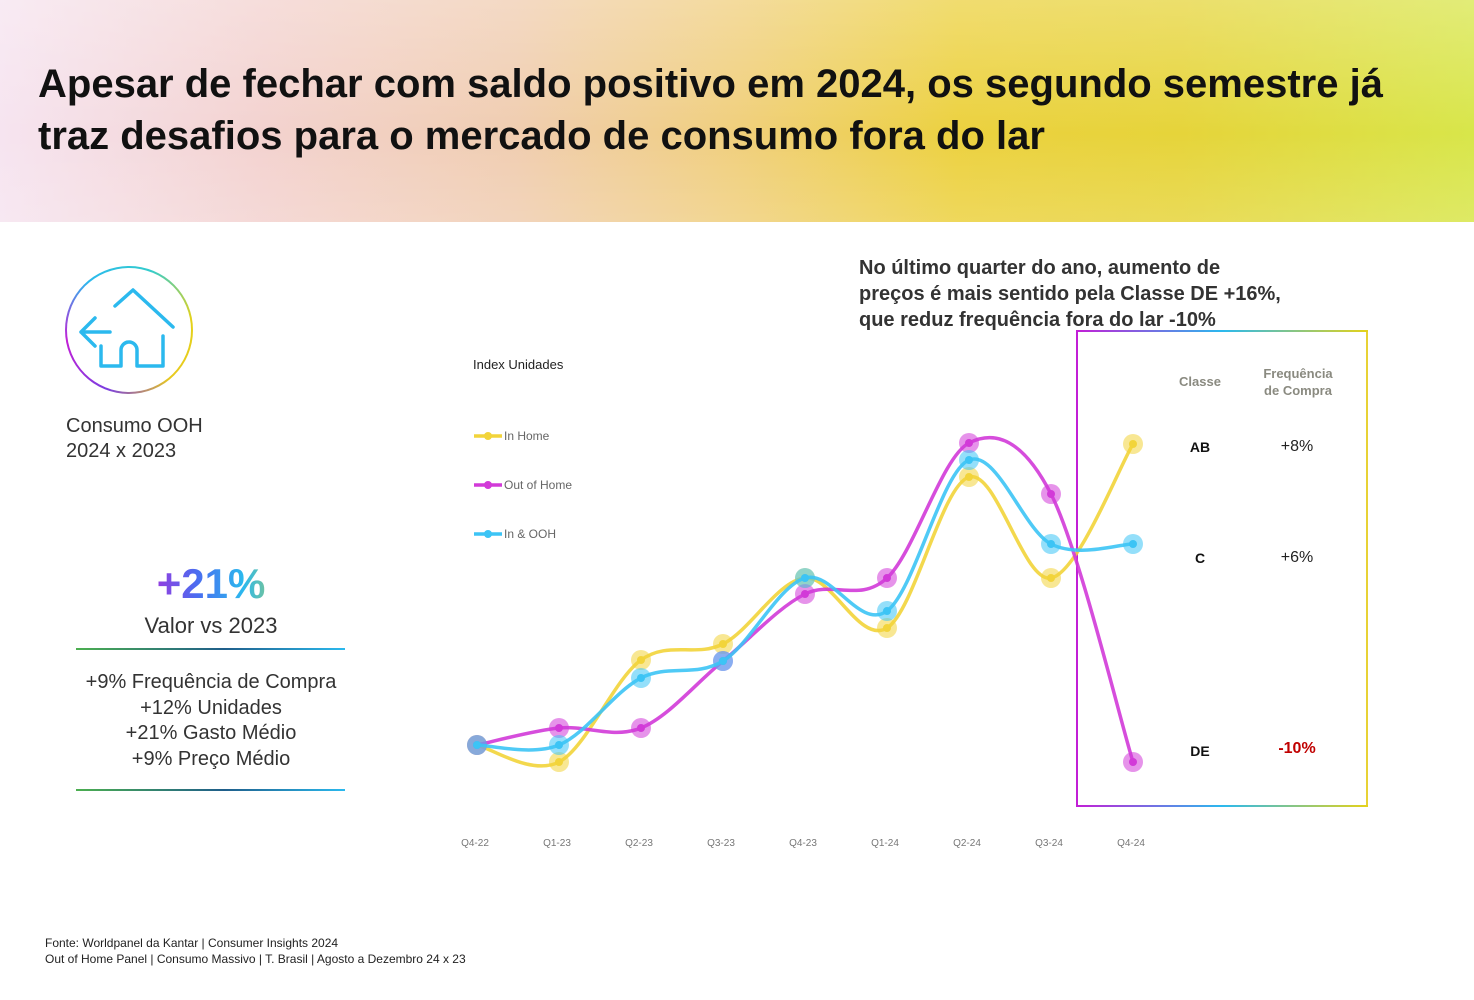 This screenshot has height=1000, width=1474. What do you see at coordinates (527, 436) in the screenshot?
I see `legend-label: In Home` at bounding box center [527, 436].